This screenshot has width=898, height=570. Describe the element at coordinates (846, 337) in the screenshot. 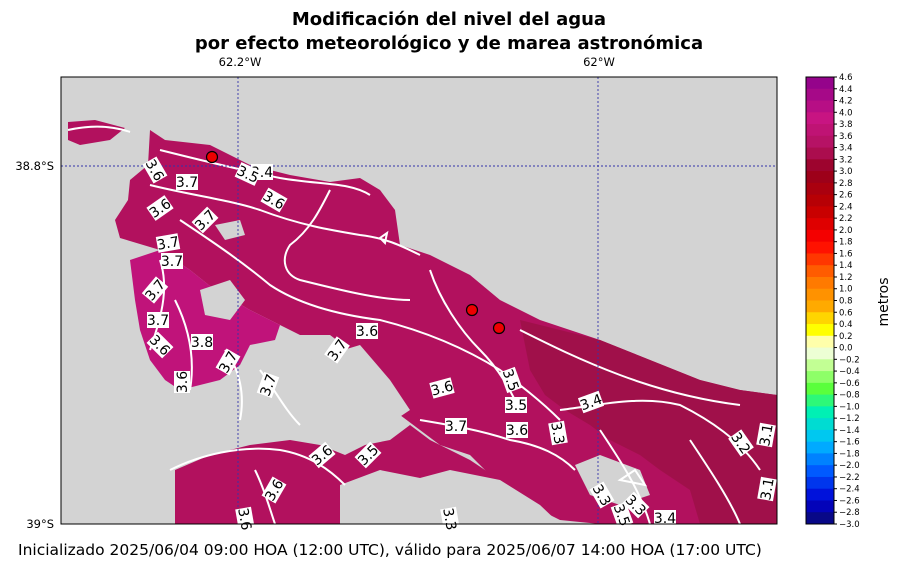

I see `colorbar-tick-label: 0.2` at that location.